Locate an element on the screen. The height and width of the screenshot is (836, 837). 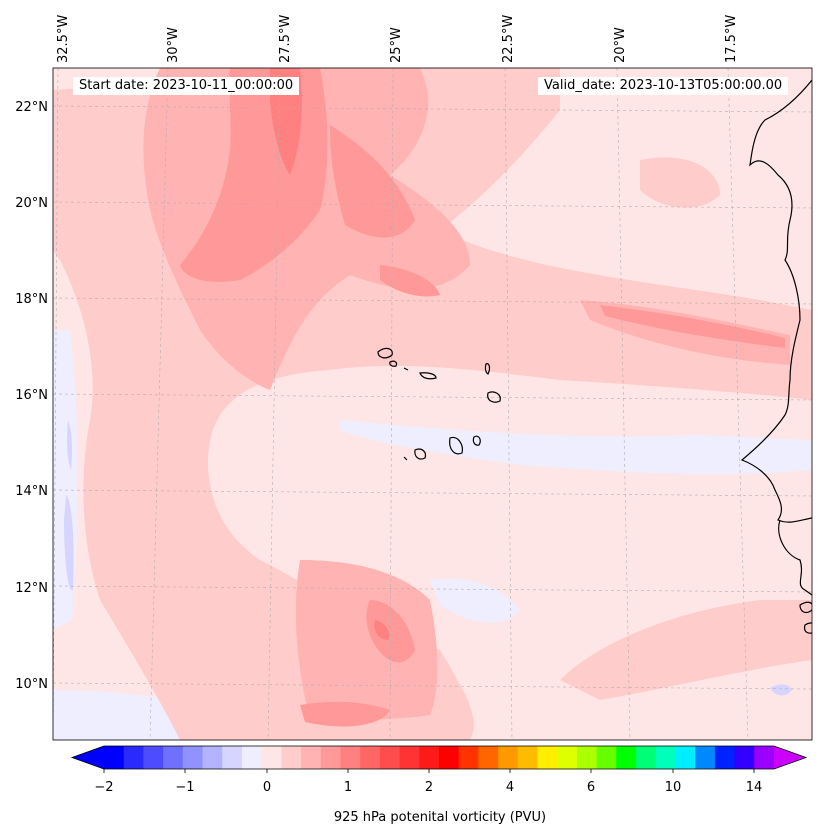
colorbar-under-arrow is located at coordinates (88, 757).